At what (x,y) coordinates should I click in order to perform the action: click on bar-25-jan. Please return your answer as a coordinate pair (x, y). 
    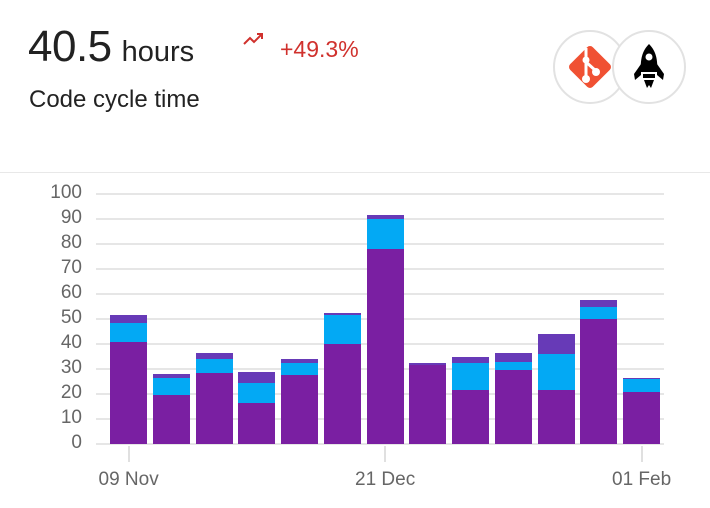
    Looking at the image, I should click on (599, 372).